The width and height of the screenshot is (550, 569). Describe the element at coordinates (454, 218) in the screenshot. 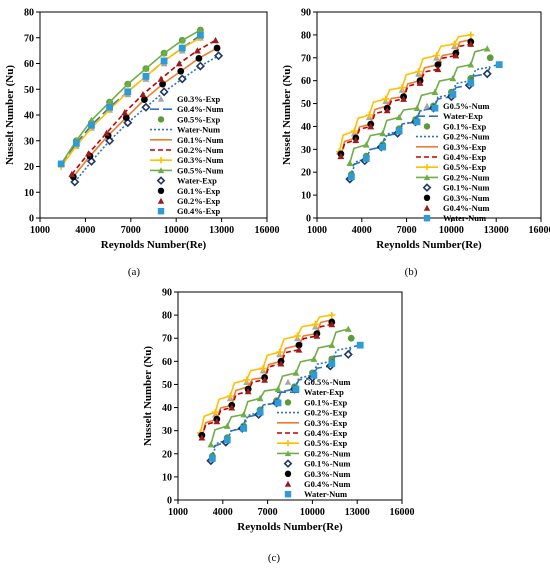

I see `legend-entry: Water-Num` at that location.